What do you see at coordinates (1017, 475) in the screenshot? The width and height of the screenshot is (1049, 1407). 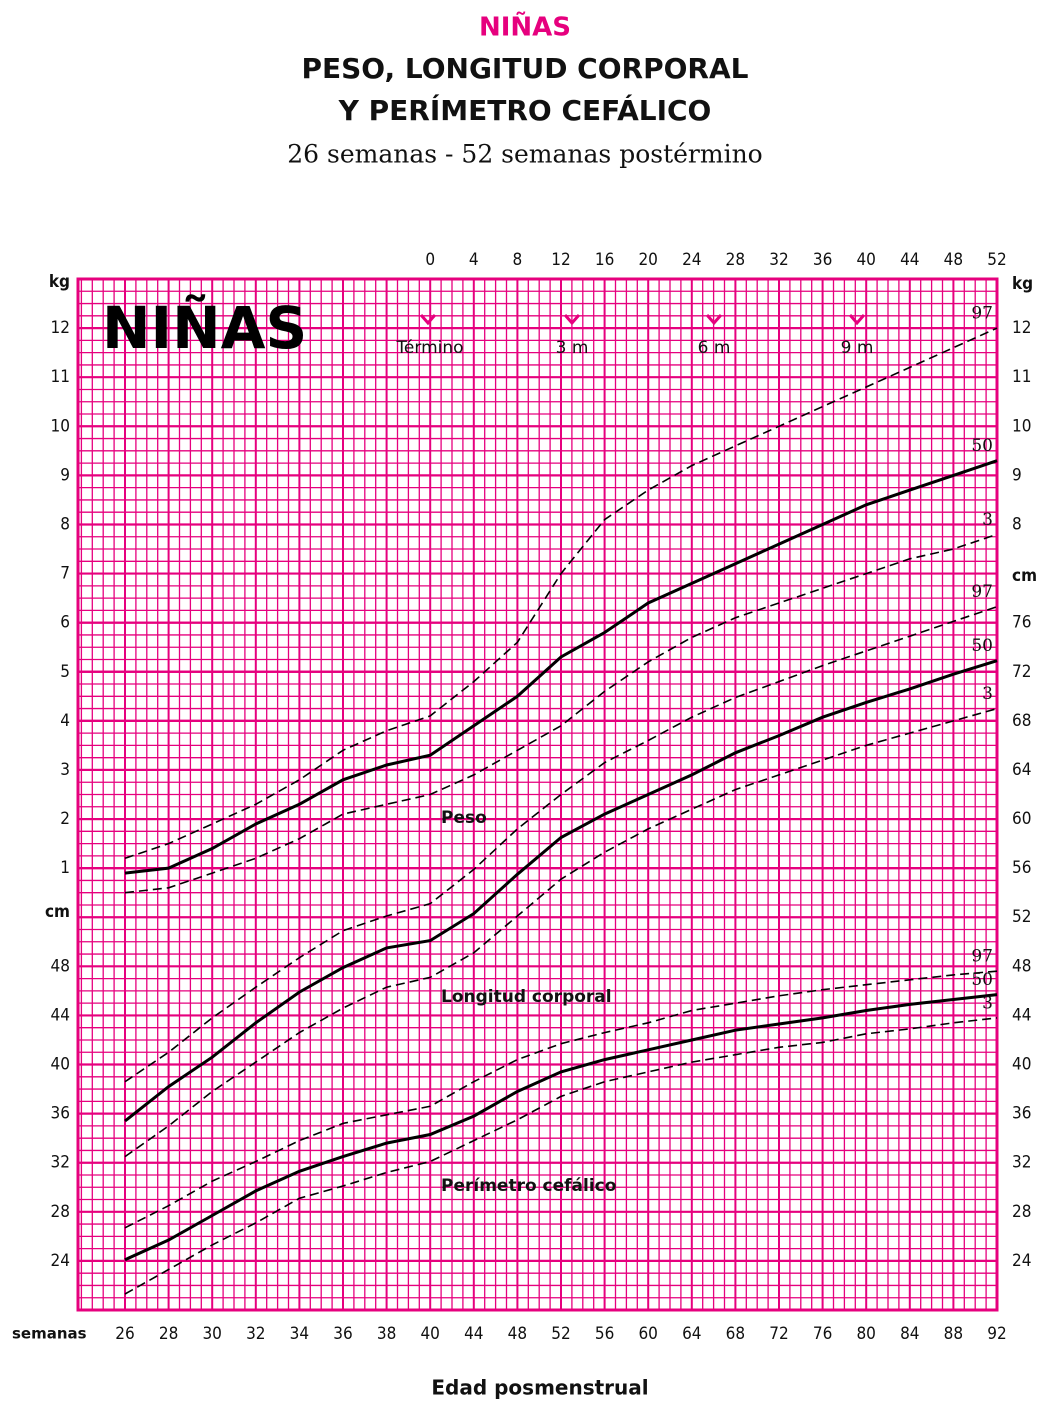 I see `y-tick-label: 9` at bounding box center [1017, 475].